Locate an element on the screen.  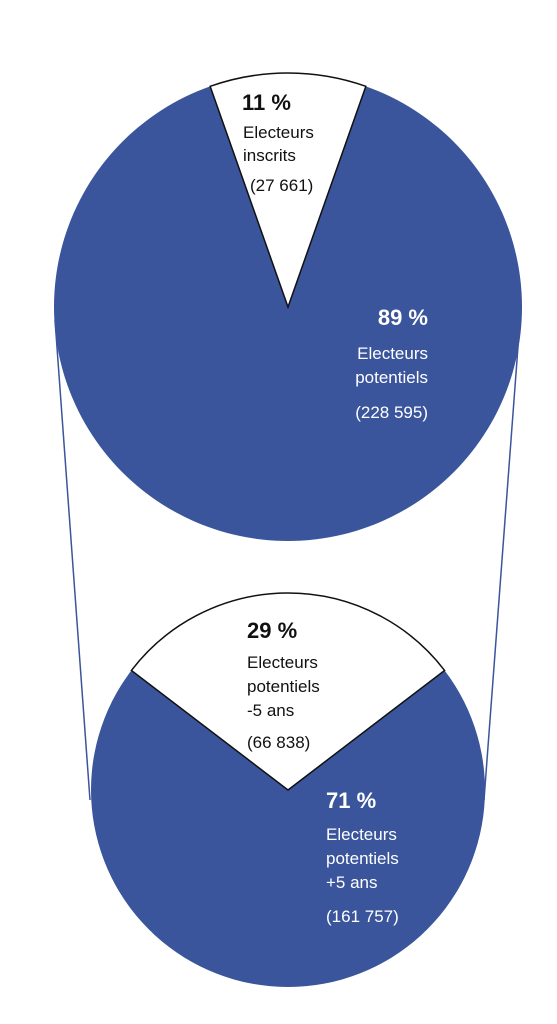
slice-percent-inscrits: 11 % is located at coordinates (266, 102).